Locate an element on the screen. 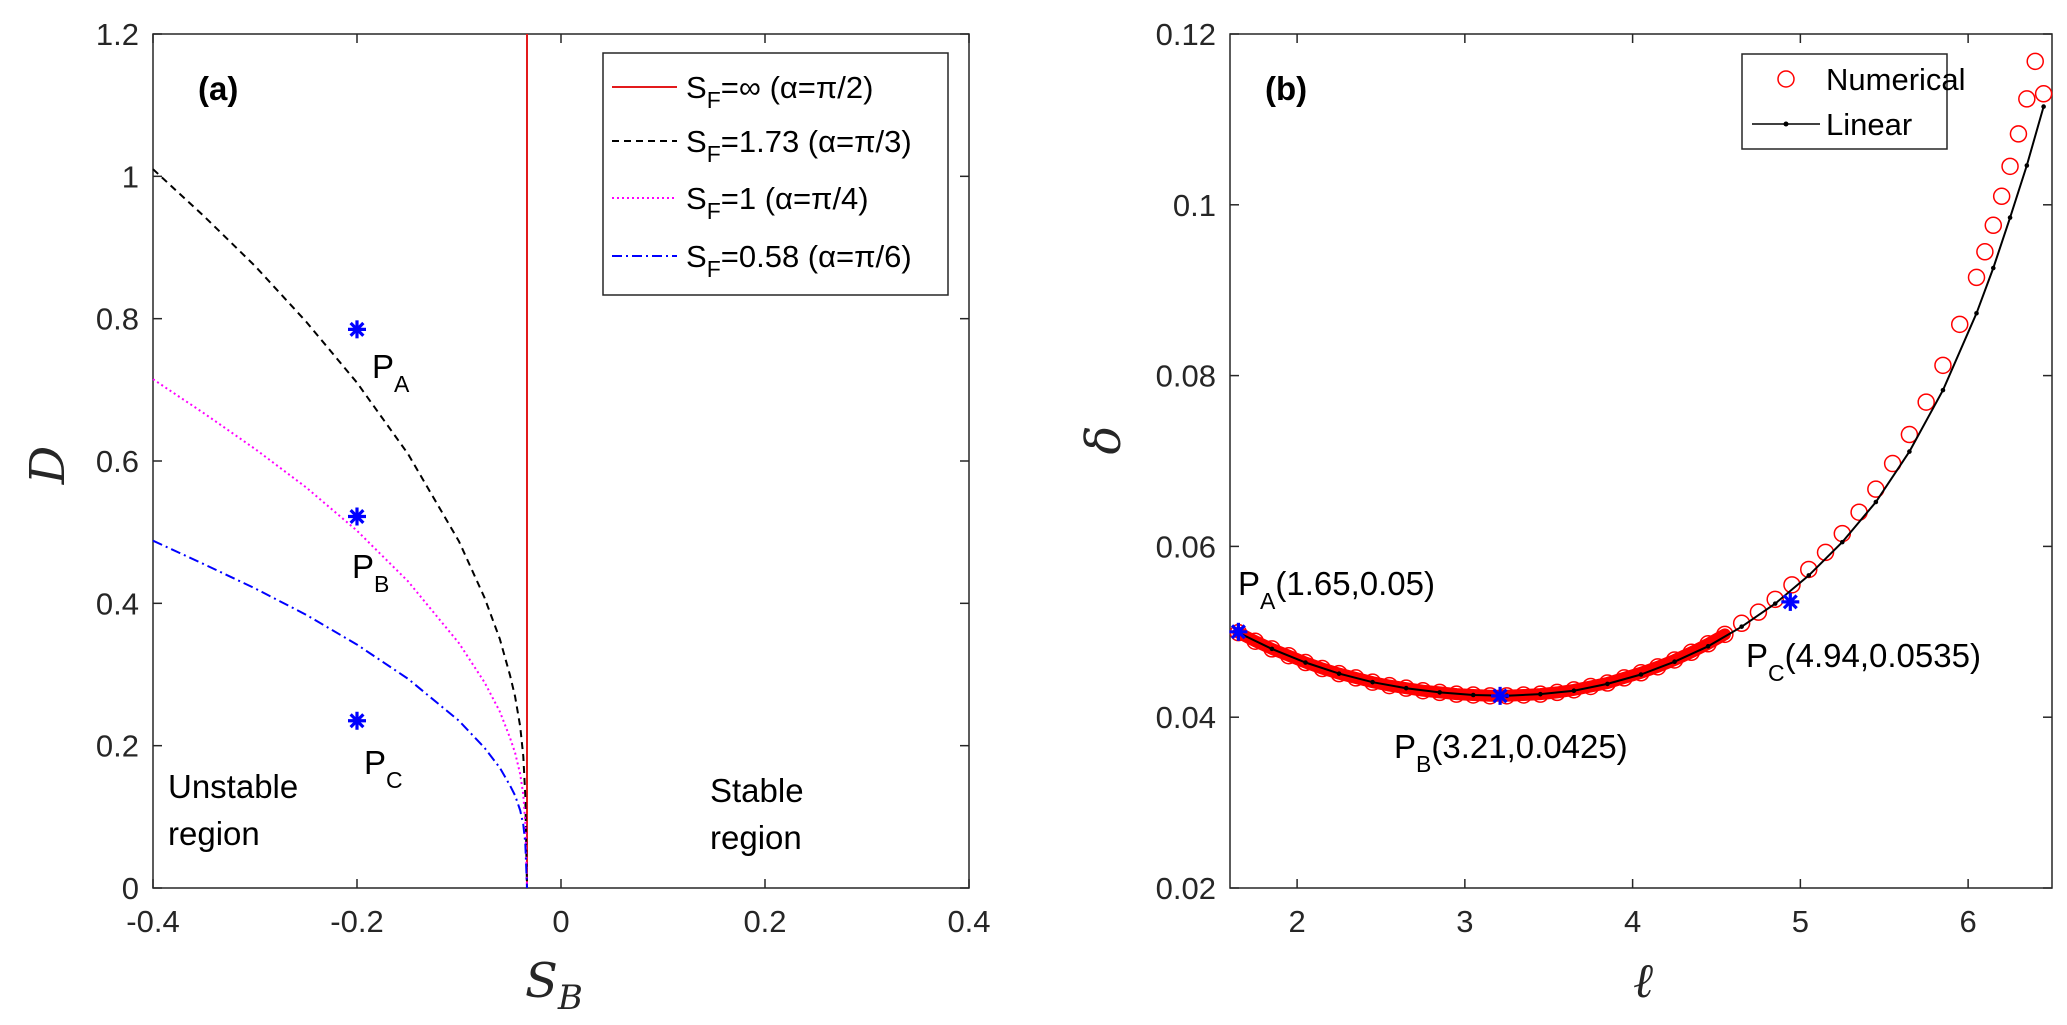 Image resolution: width=2067 pixels, height=1025 pixels. stable-region-label: Stable region is located at coordinates (761, 814).